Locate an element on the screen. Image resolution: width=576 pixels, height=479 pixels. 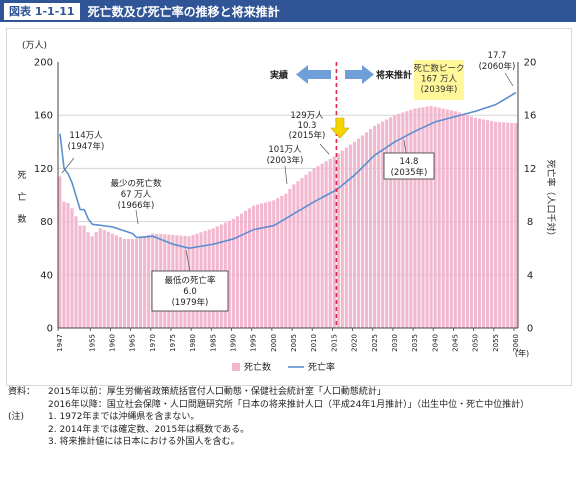
bar-1991 is located at coordinates (237, 272).